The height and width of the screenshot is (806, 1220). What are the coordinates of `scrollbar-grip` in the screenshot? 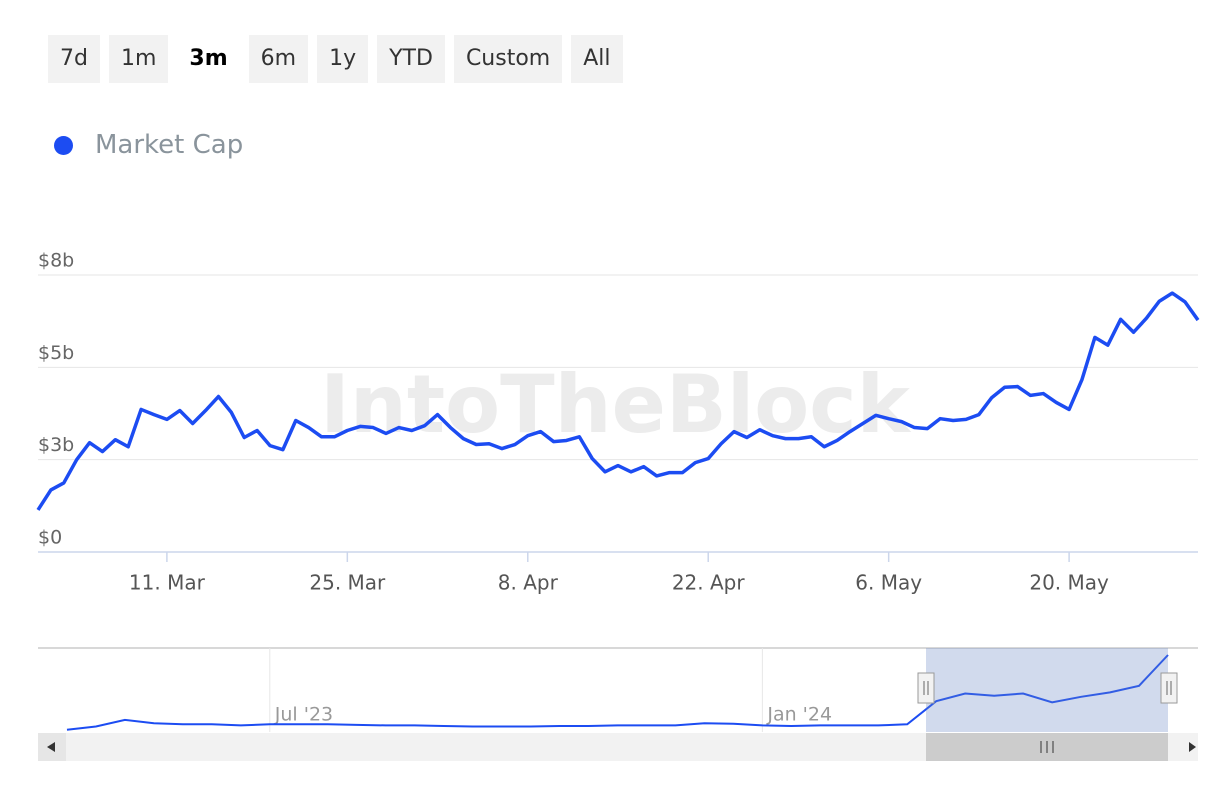 It's located at (1047, 747).